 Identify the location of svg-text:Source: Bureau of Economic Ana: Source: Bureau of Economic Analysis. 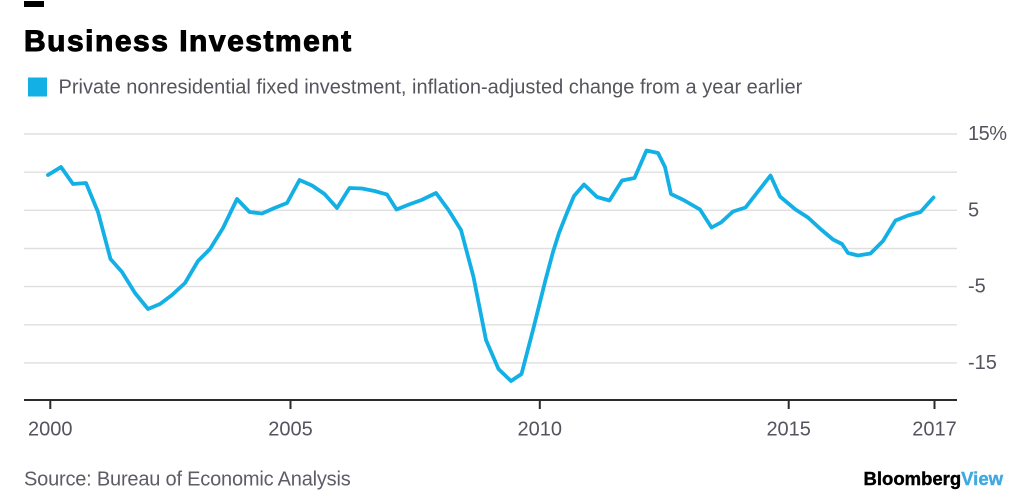
(187, 480).